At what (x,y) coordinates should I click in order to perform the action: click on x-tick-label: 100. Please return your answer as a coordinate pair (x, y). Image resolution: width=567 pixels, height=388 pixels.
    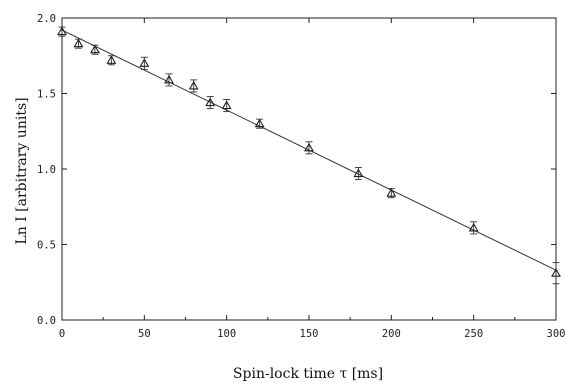
    Looking at the image, I should click on (226, 334).